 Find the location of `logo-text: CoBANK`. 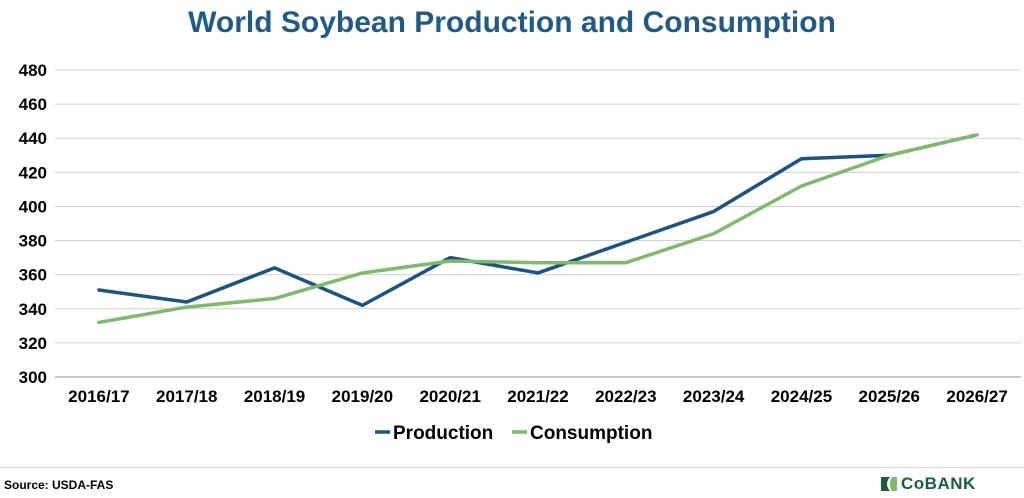

logo-text: CoBANK is located at coordinates (938, 483).